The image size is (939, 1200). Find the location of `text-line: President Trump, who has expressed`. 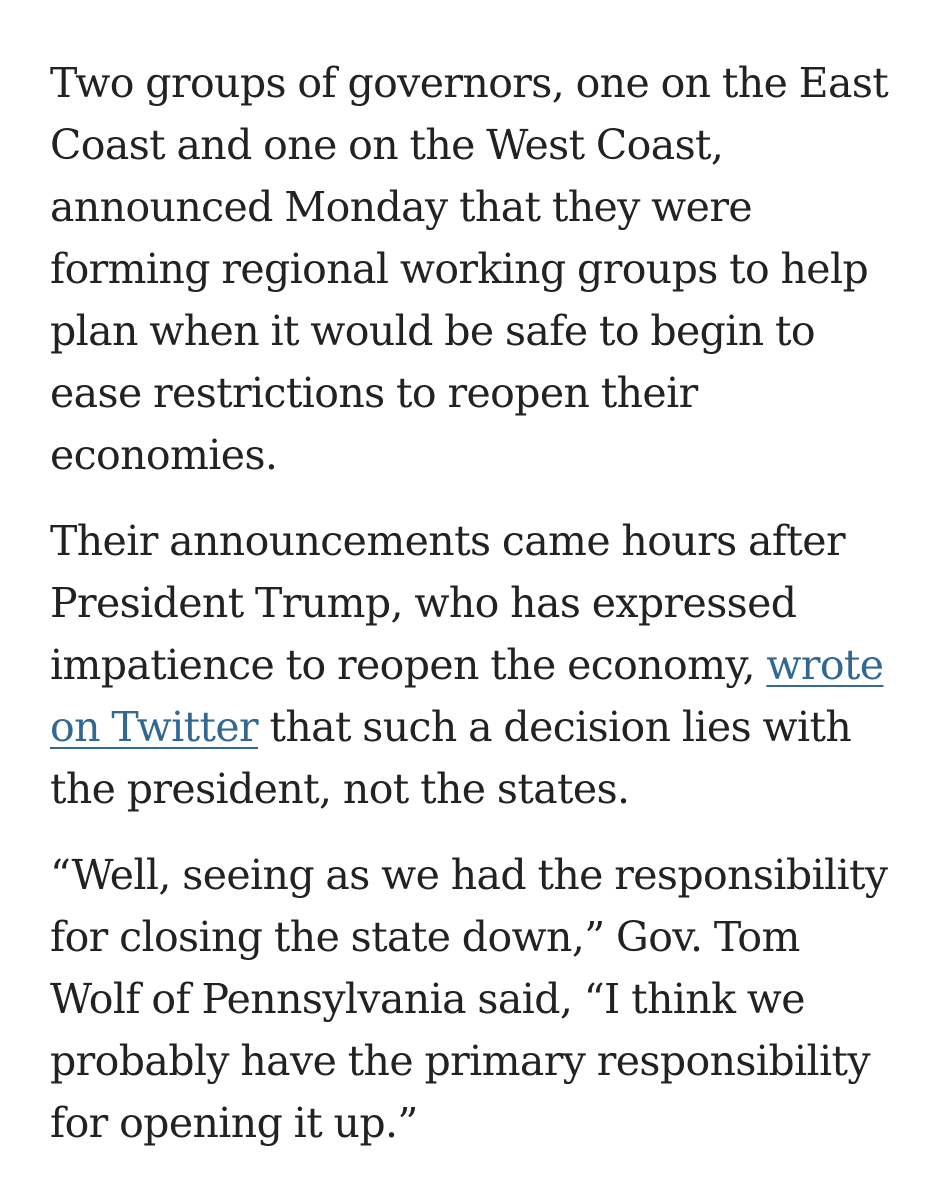

text-line: President Trump, who has expressed is located at coordinates (423, 603).